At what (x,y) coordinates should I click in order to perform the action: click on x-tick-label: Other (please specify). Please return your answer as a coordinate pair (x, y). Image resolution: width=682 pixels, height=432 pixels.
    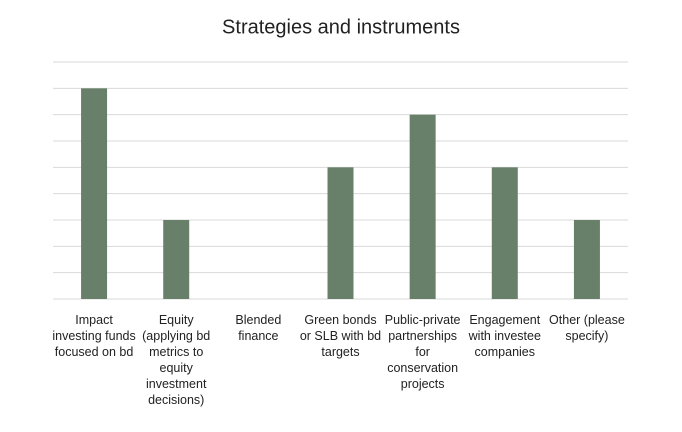
    Looking at the image, I should click on (587, 328).